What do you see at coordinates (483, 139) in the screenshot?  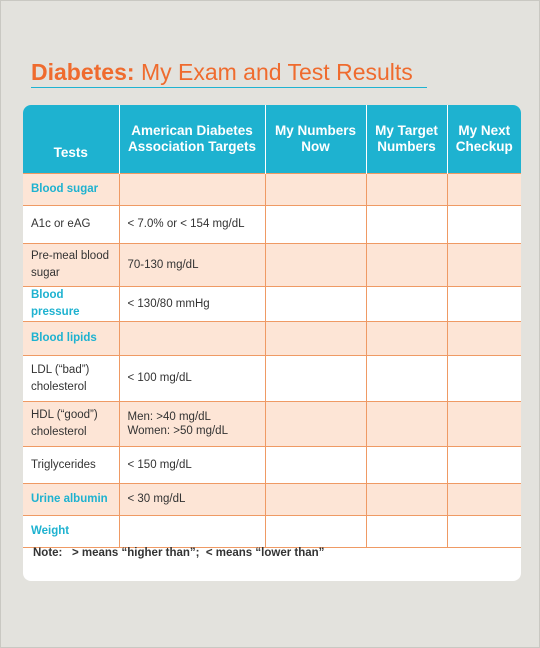 I see `column-header: My Next Checkup` at bounding box center [483, 139].